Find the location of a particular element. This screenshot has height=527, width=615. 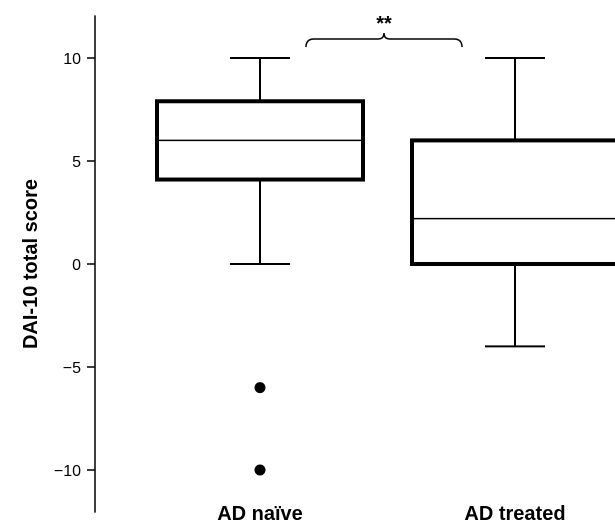

significance-bracket: ** is located at coordinates (384, 30).